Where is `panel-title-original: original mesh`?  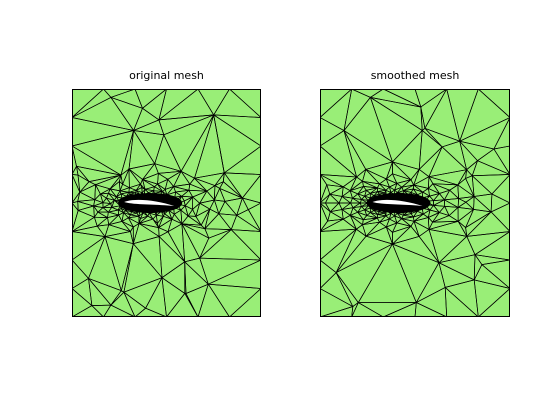 panel-title-original: original mesh is located at coordinates (166, 75).